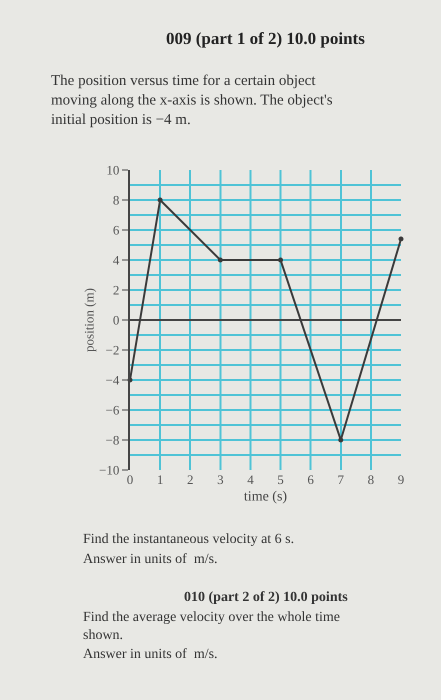  Describe the element at coordinates (266, 496) in the screenshot. I see `x-axis-title: time (s)` at that location.